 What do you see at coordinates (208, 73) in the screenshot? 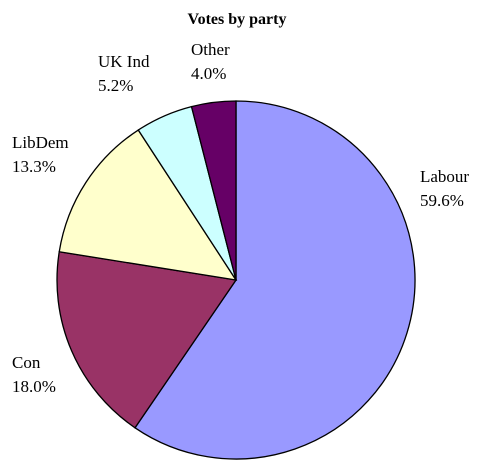
I see `slice-percent-label: 4.0%` at bounding box center [208, 73].